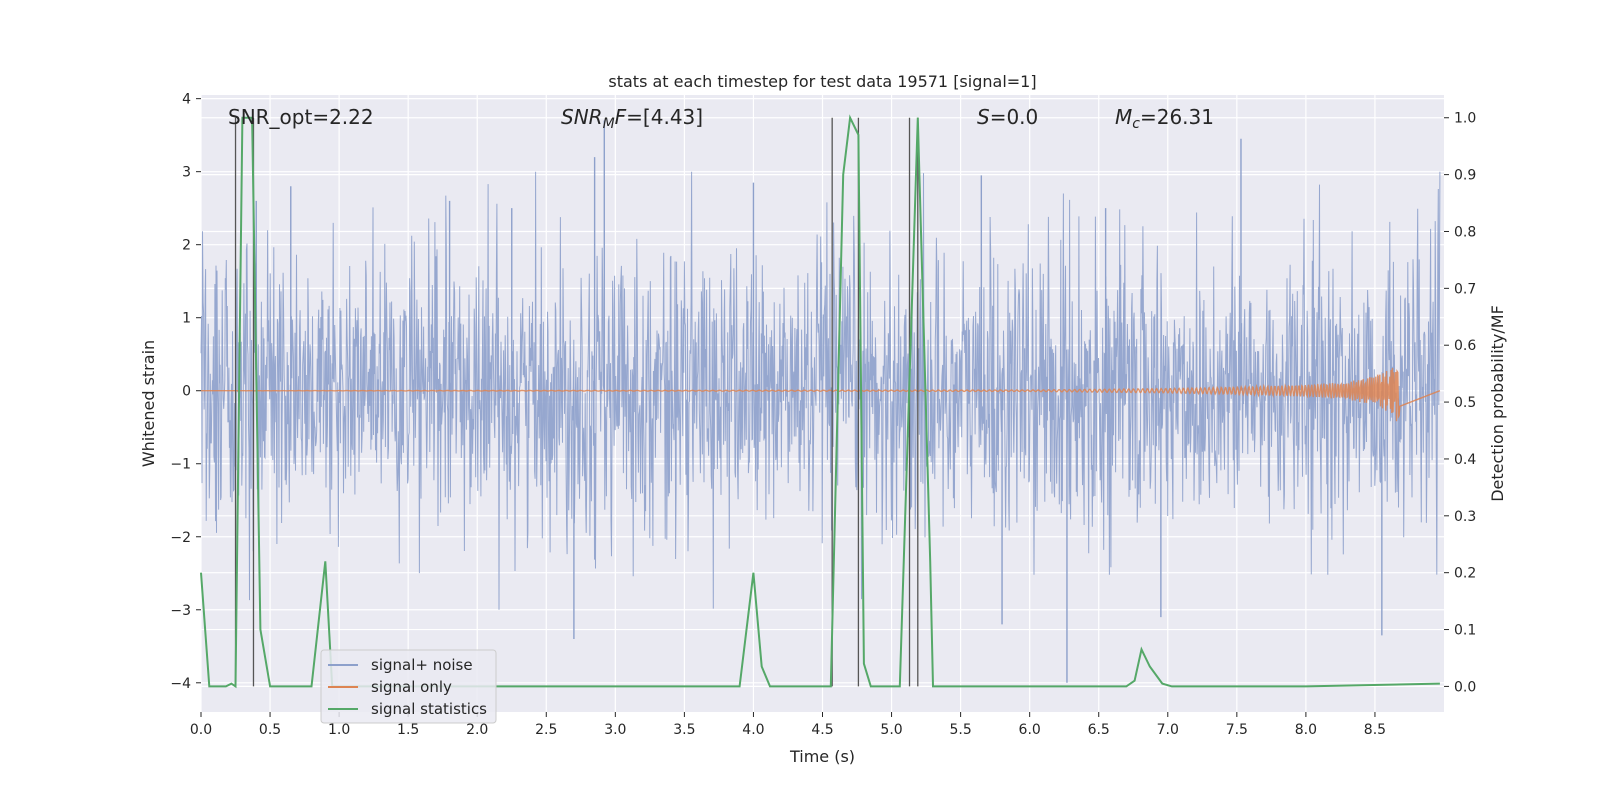  What do you see at coordinates (180, 611) in the screenshot?
I see `left-y-tick-label: −3` at bounding box center [180, 611].